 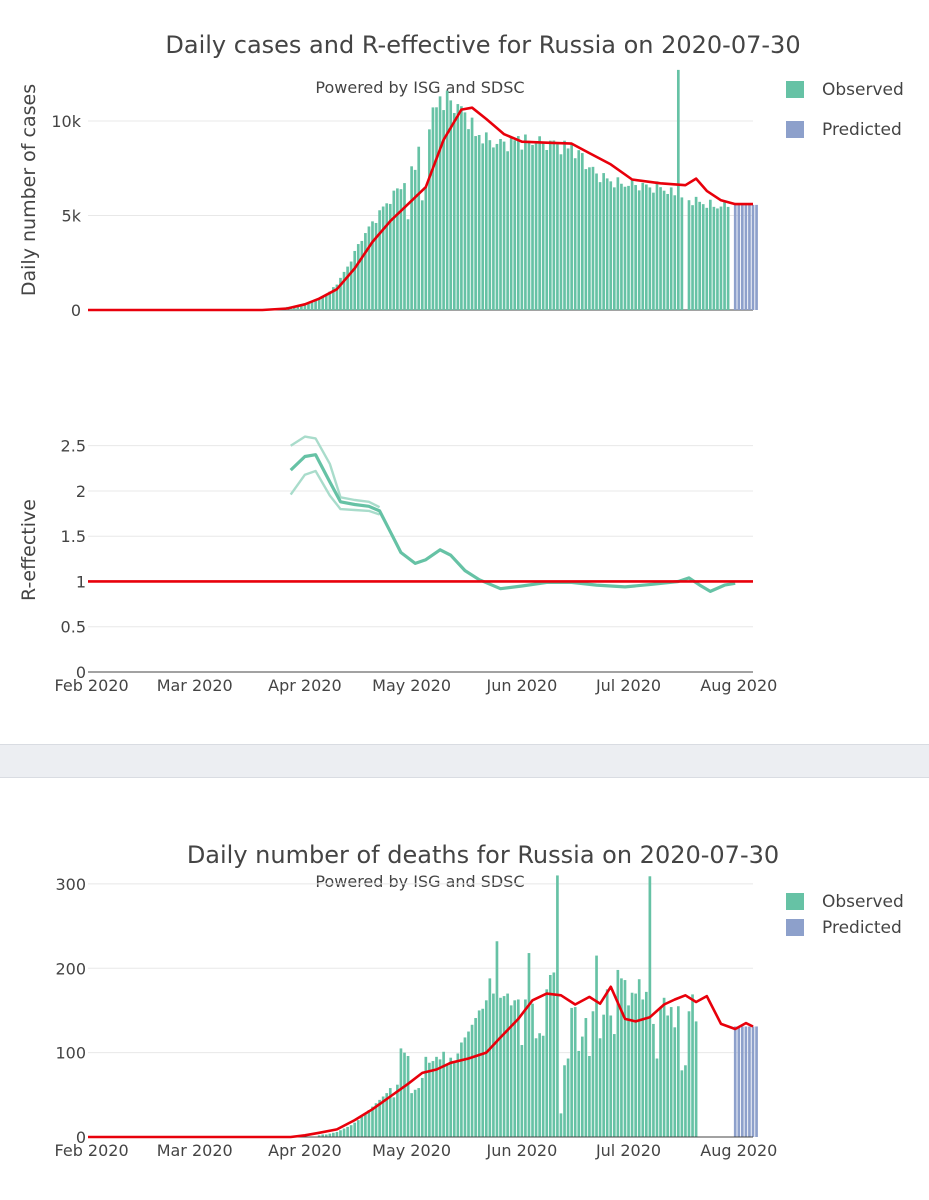 I want to click on deaths-x-tick: Jul 2020, so click(x=628, y=1150).